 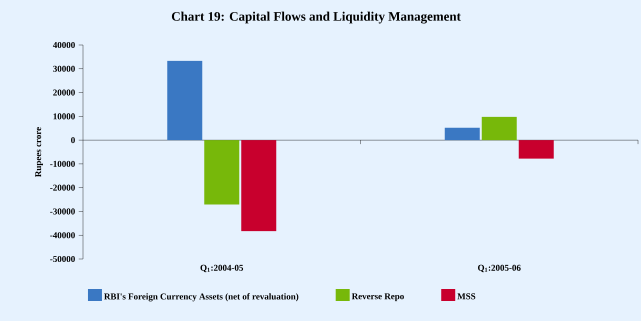 I want to click on legend-label: MSS, so click(x=466, y=296).